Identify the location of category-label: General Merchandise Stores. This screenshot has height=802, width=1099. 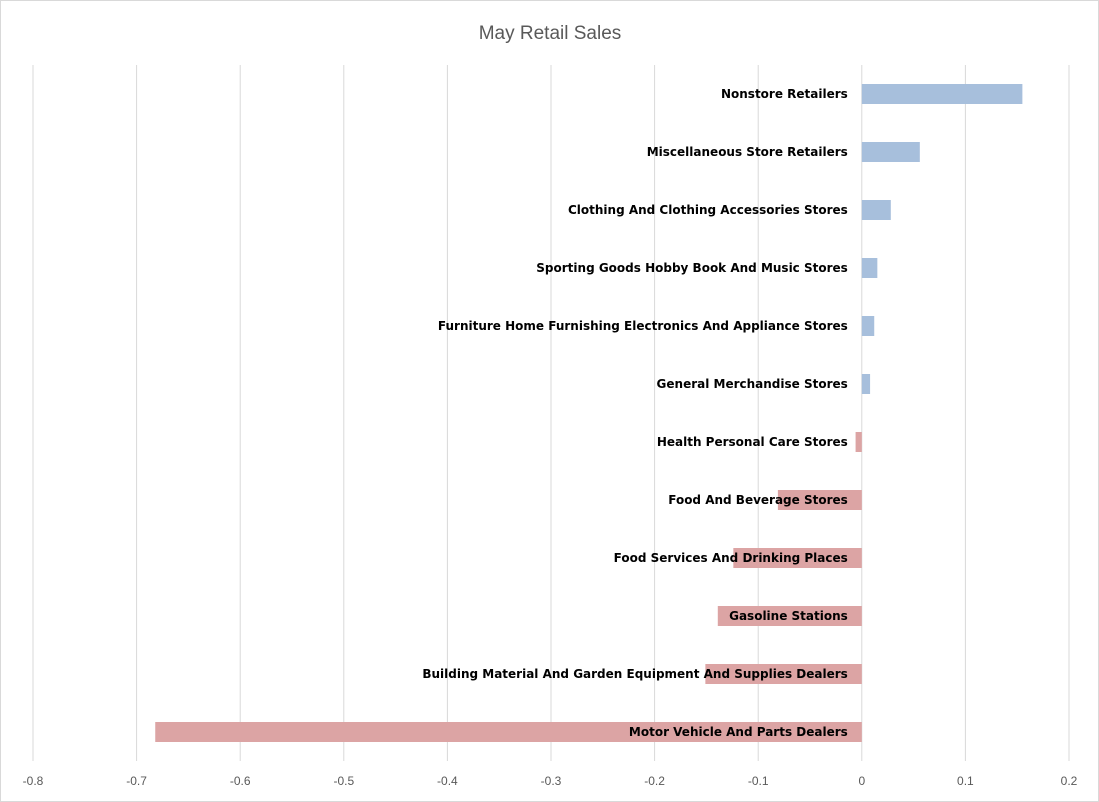
(752, 384).